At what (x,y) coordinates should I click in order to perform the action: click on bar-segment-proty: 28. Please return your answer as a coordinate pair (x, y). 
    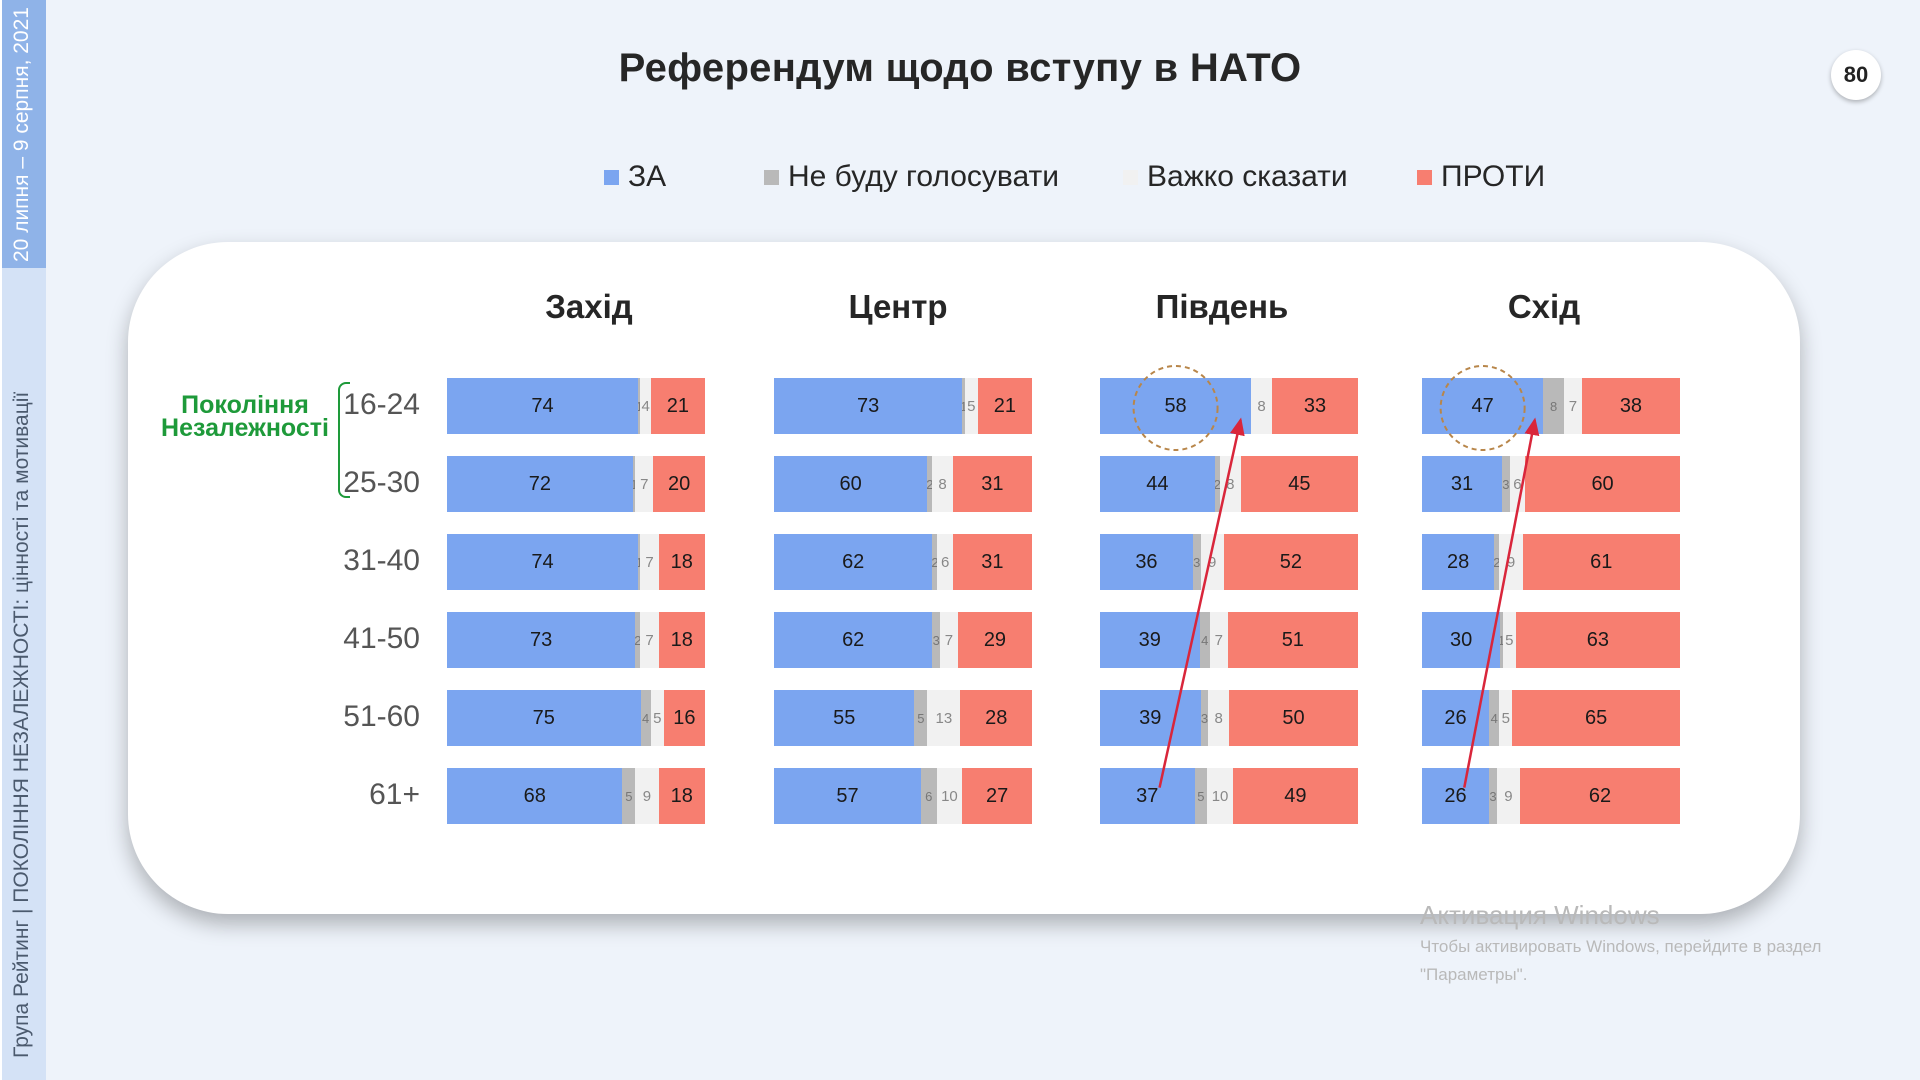
    Looking at the image, I should click on (996, 718).